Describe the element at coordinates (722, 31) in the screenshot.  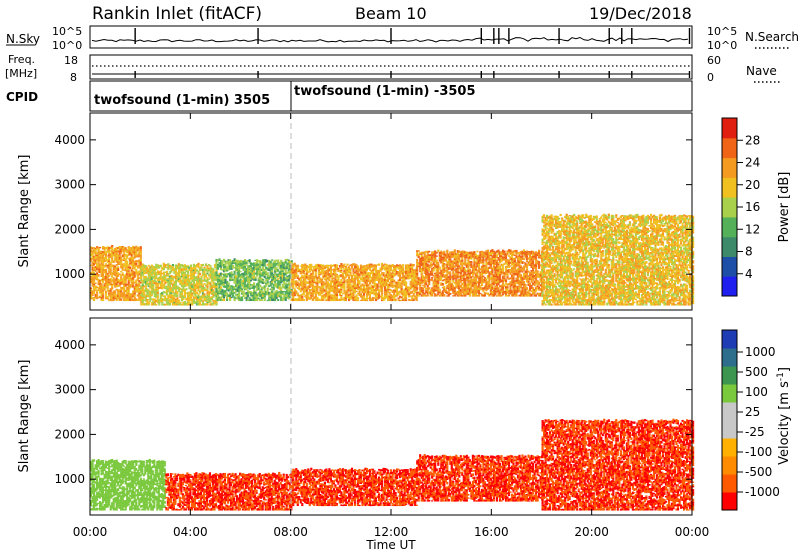
I see `nsky-y-top-right: 10^5` at that location.